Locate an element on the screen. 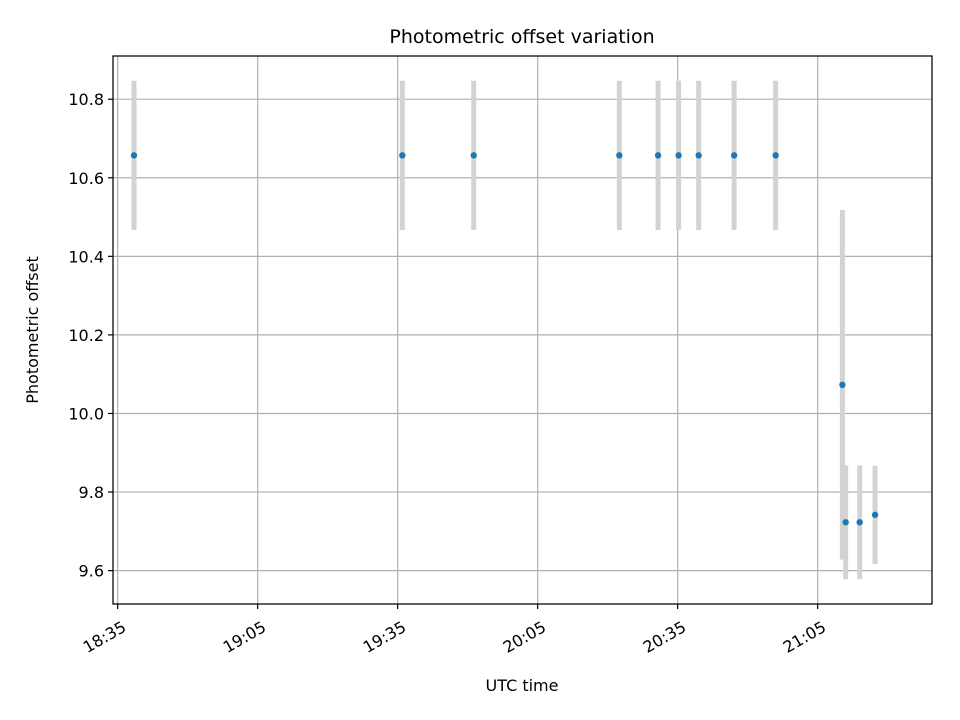  y-tick-label: 10.6 is located at coordinates (86, 178).